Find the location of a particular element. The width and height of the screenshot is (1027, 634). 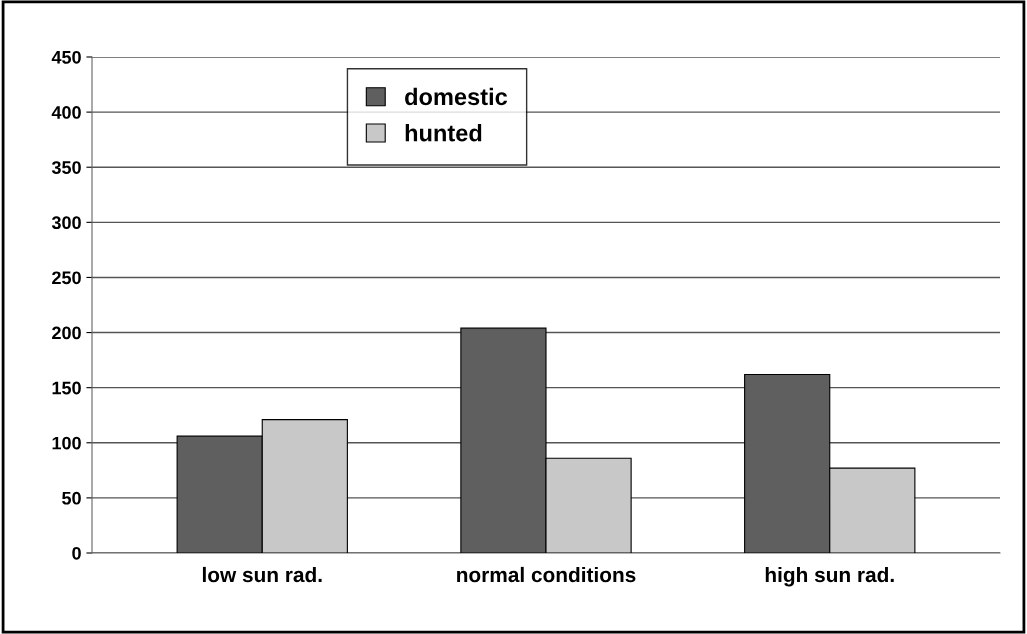

x-tick-label: low sun rad. is located at coordinates (262, 574).